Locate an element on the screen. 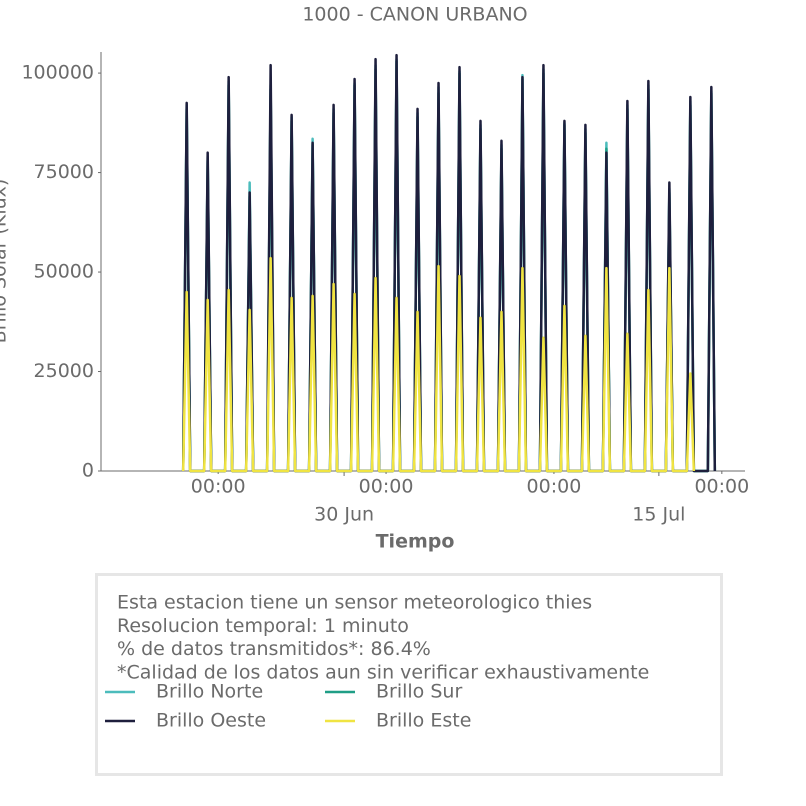  y-tick-label: 75000 is located at coordinates (64, 172).